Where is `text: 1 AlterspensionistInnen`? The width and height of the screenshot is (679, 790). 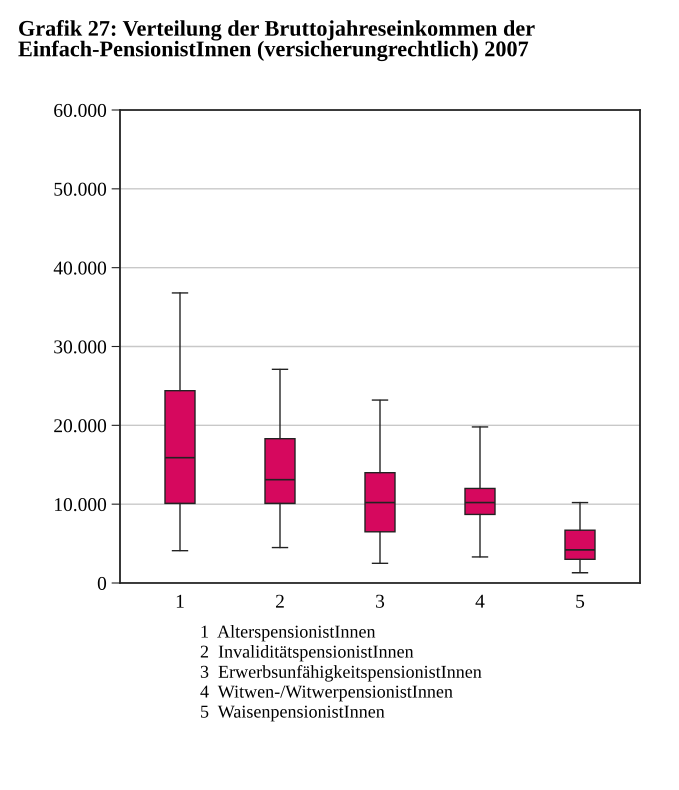
text: 1 AlterspensionistInnen is located at coordinates (289, 633).